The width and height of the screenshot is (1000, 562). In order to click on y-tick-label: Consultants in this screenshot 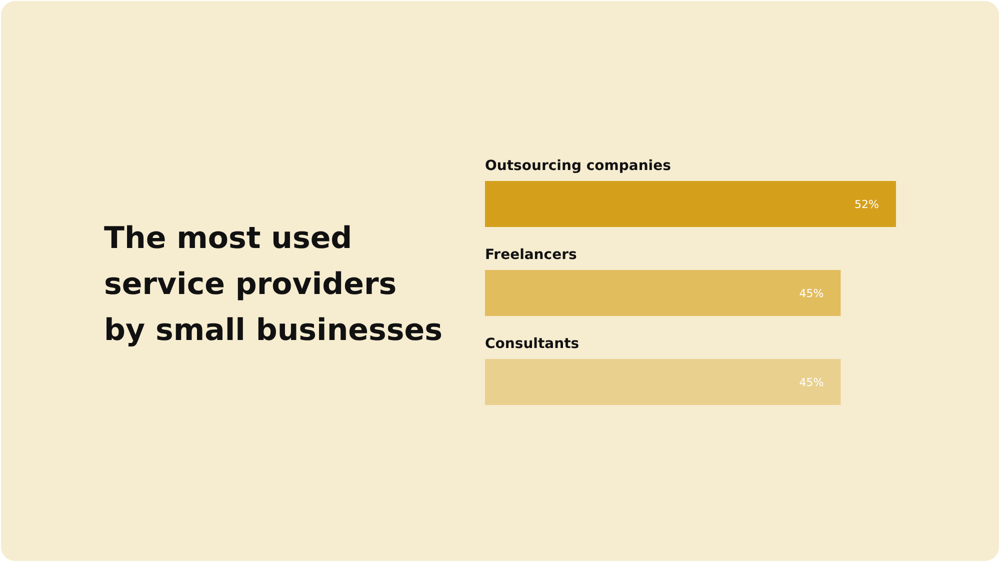, I will do `click(532, 344)`.